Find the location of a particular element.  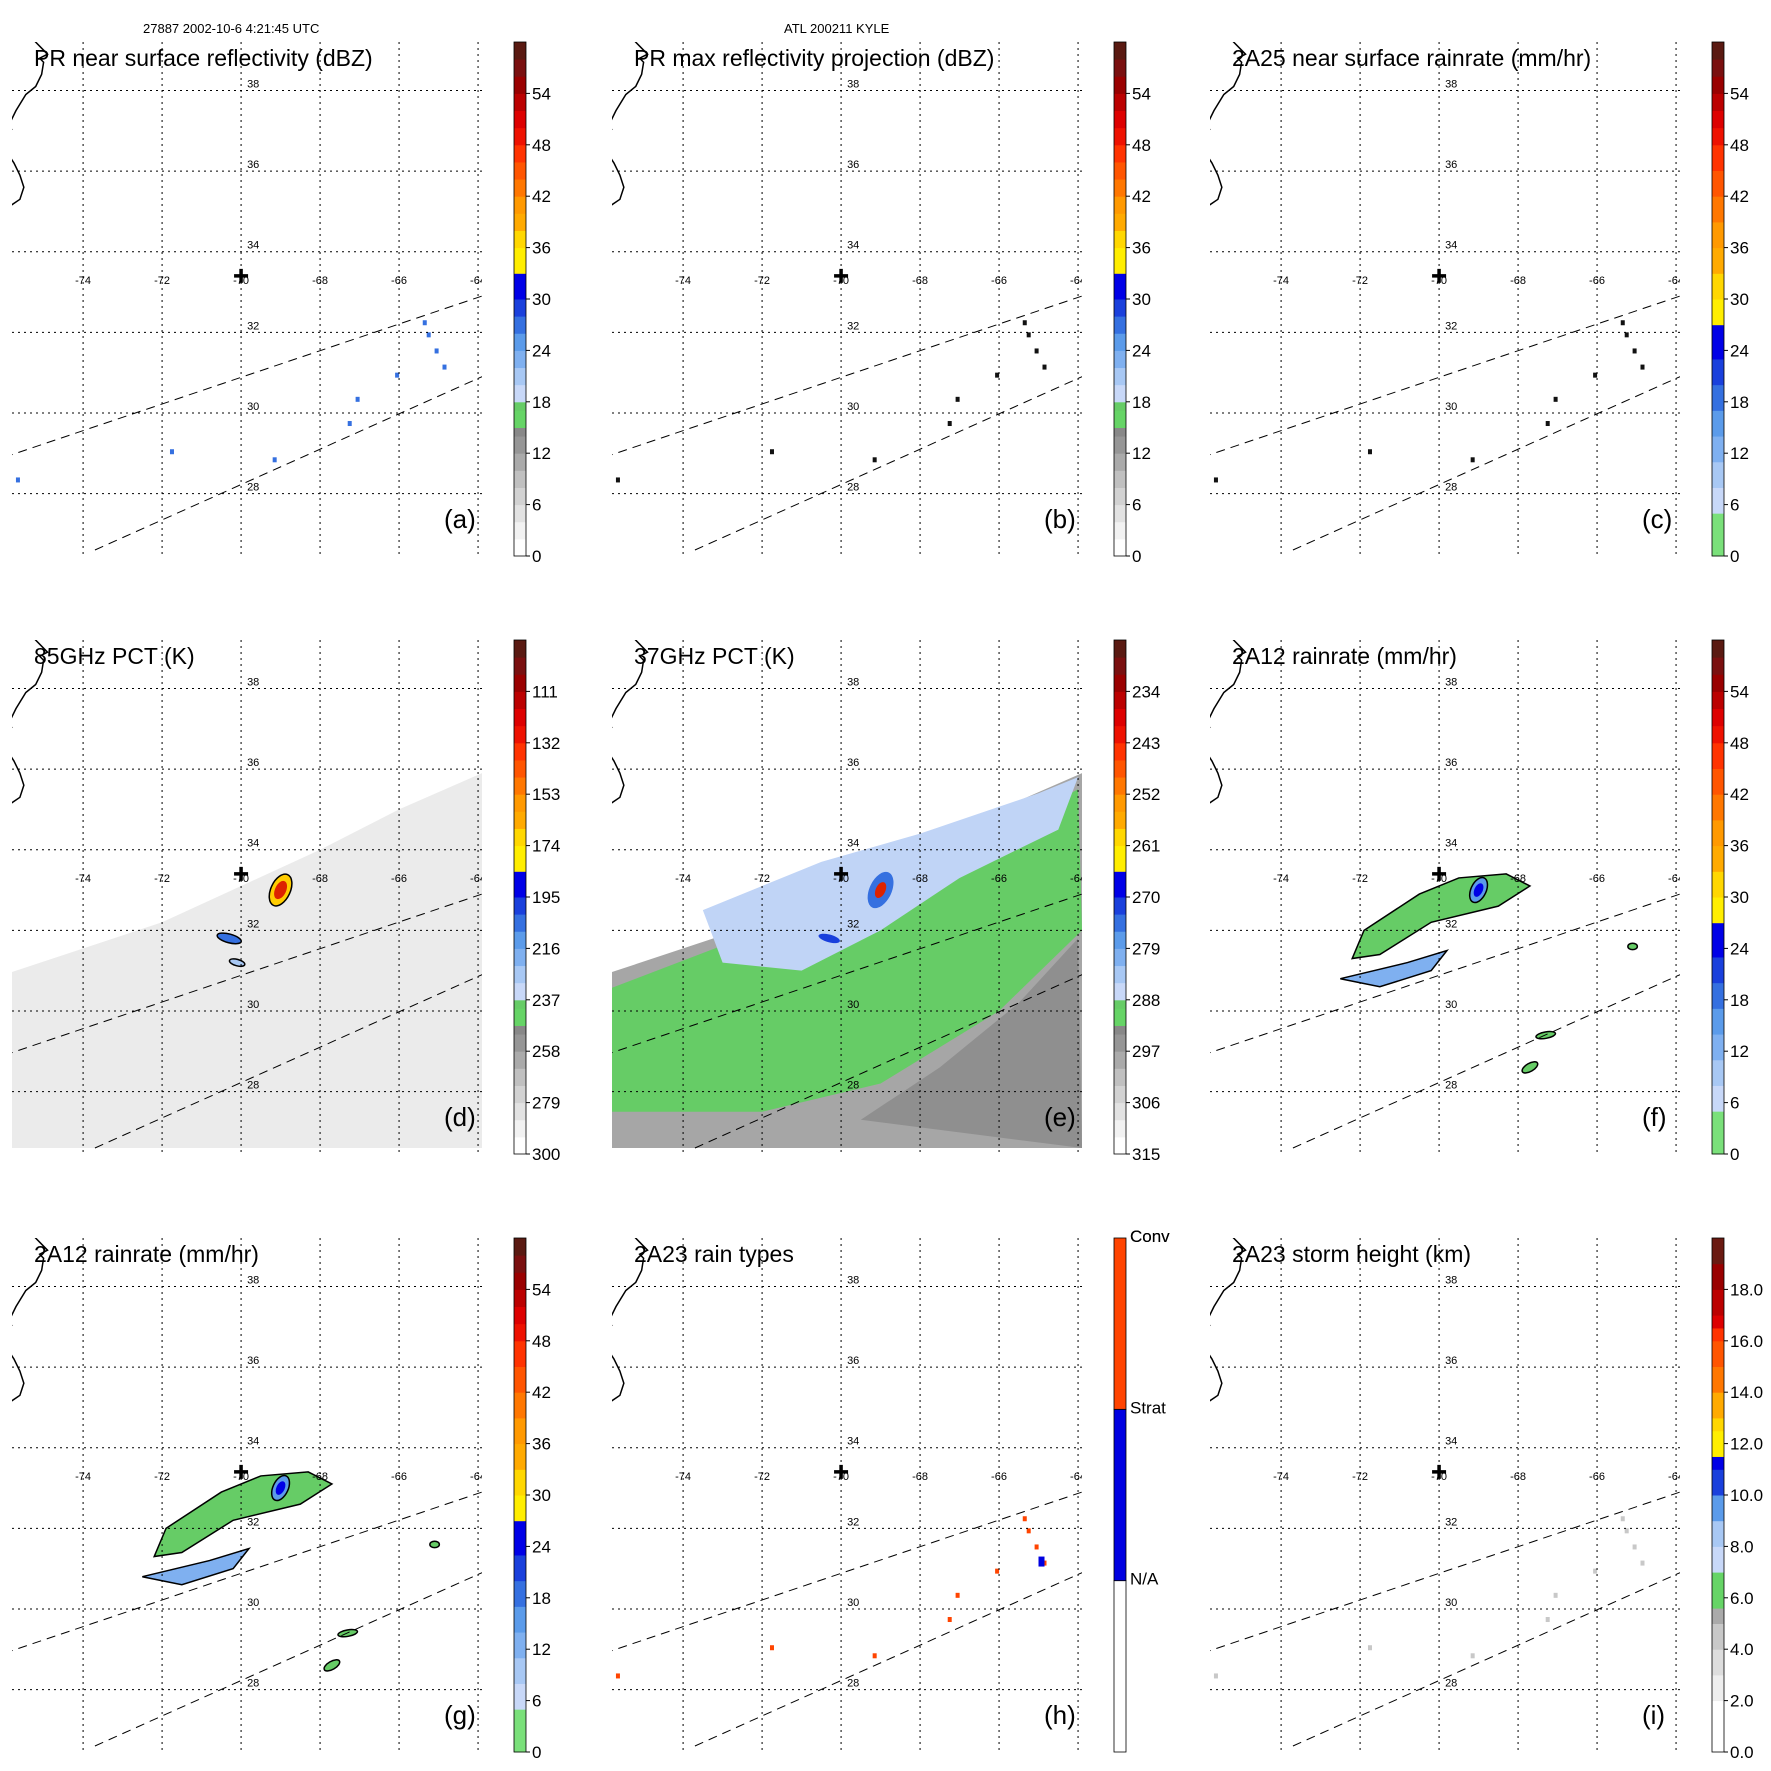

colorbar-tick-label: 243 is located at coordinates (1146, 743).